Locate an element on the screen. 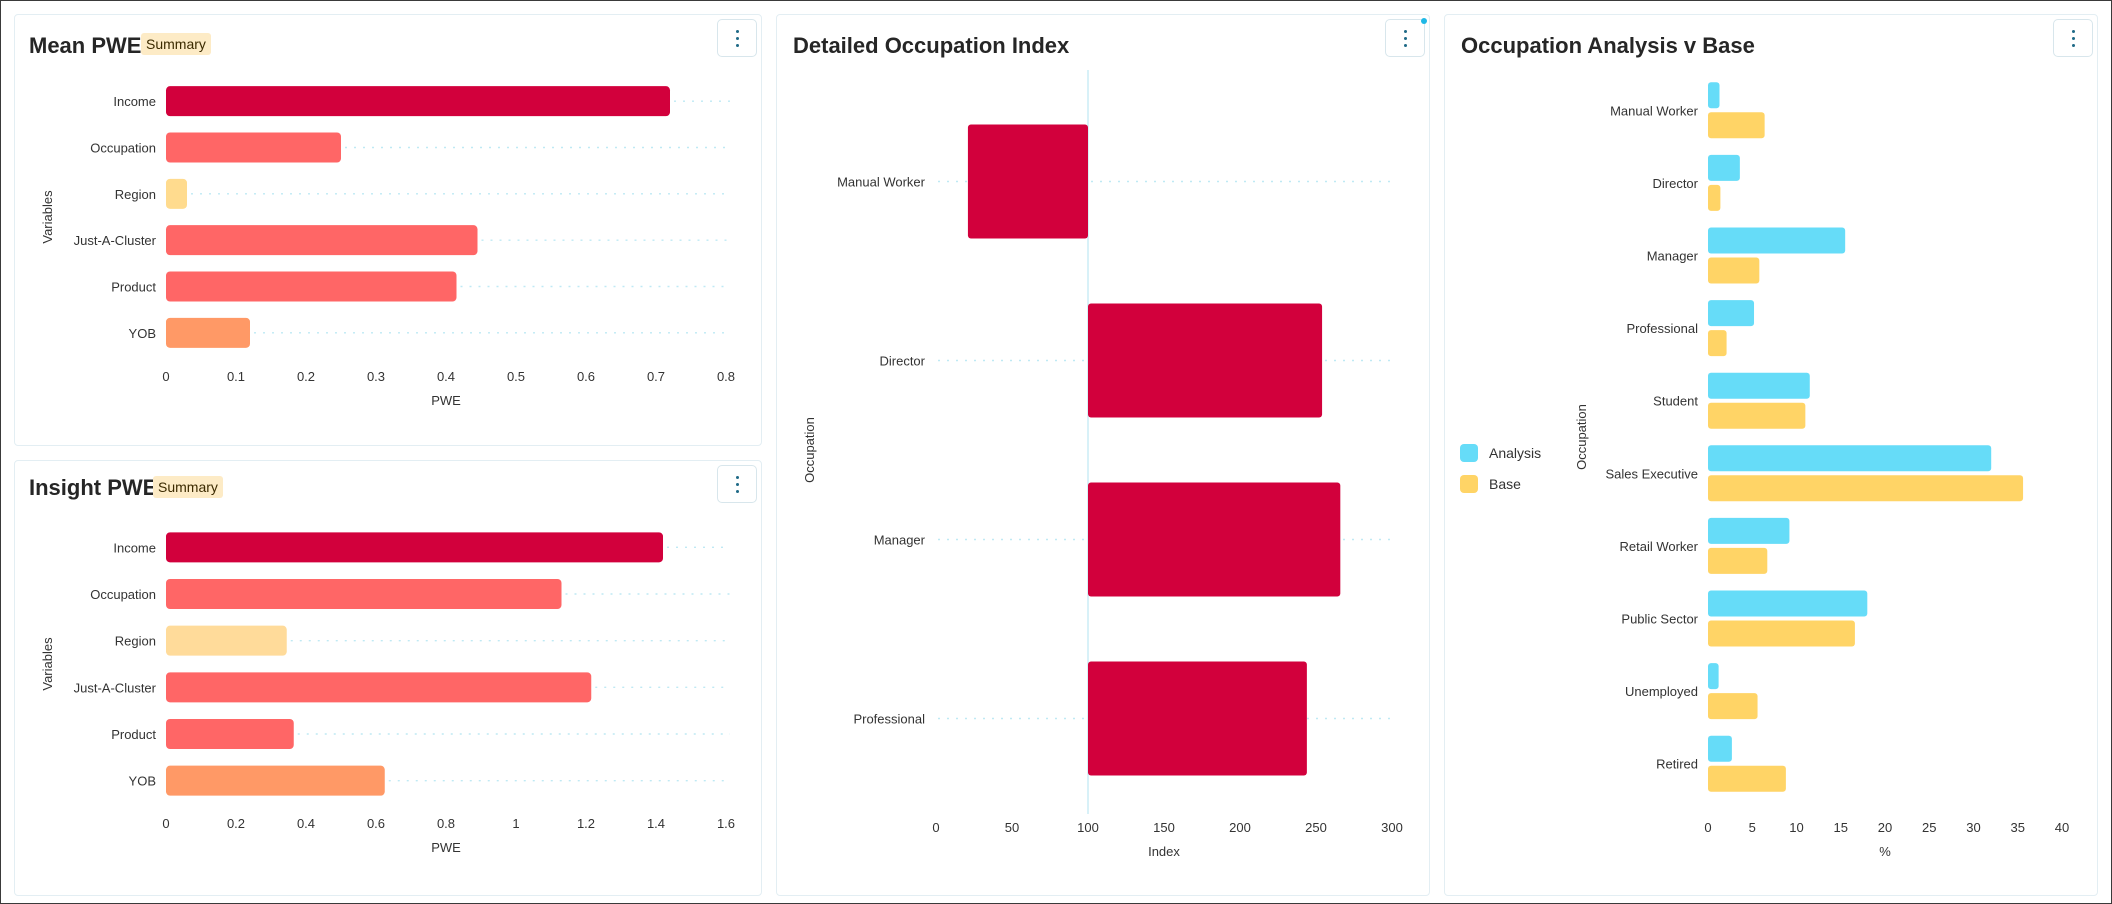 The image size is (2112, 904). occupation_analysis-bar-analysis-retired is located at coordinates (1720, 748).